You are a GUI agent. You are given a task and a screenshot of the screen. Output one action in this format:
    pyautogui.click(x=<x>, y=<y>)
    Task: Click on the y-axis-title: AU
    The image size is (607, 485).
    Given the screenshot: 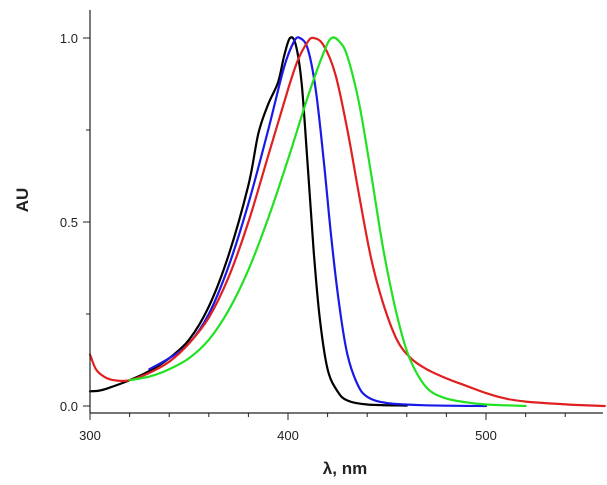 What is the action you would take?
    pyautogui.click(x=22, y=200)
    